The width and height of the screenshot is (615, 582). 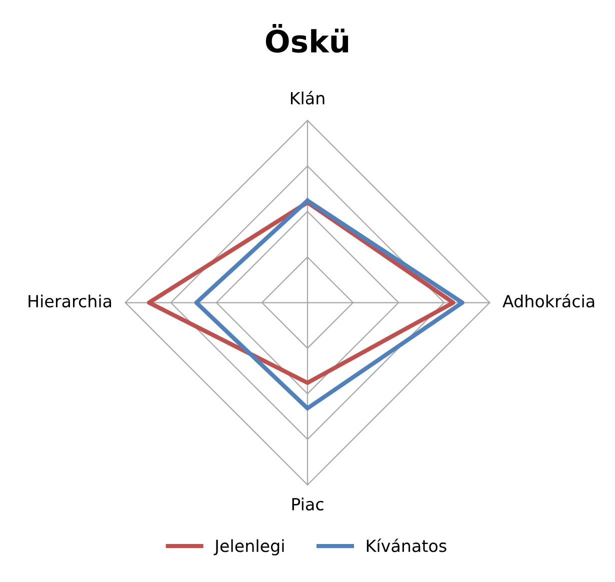 What do you see at coordinates (70, 301) in the screenshot?
I see `spoke-label: Hierarchia` at bounding box center [70, 301].